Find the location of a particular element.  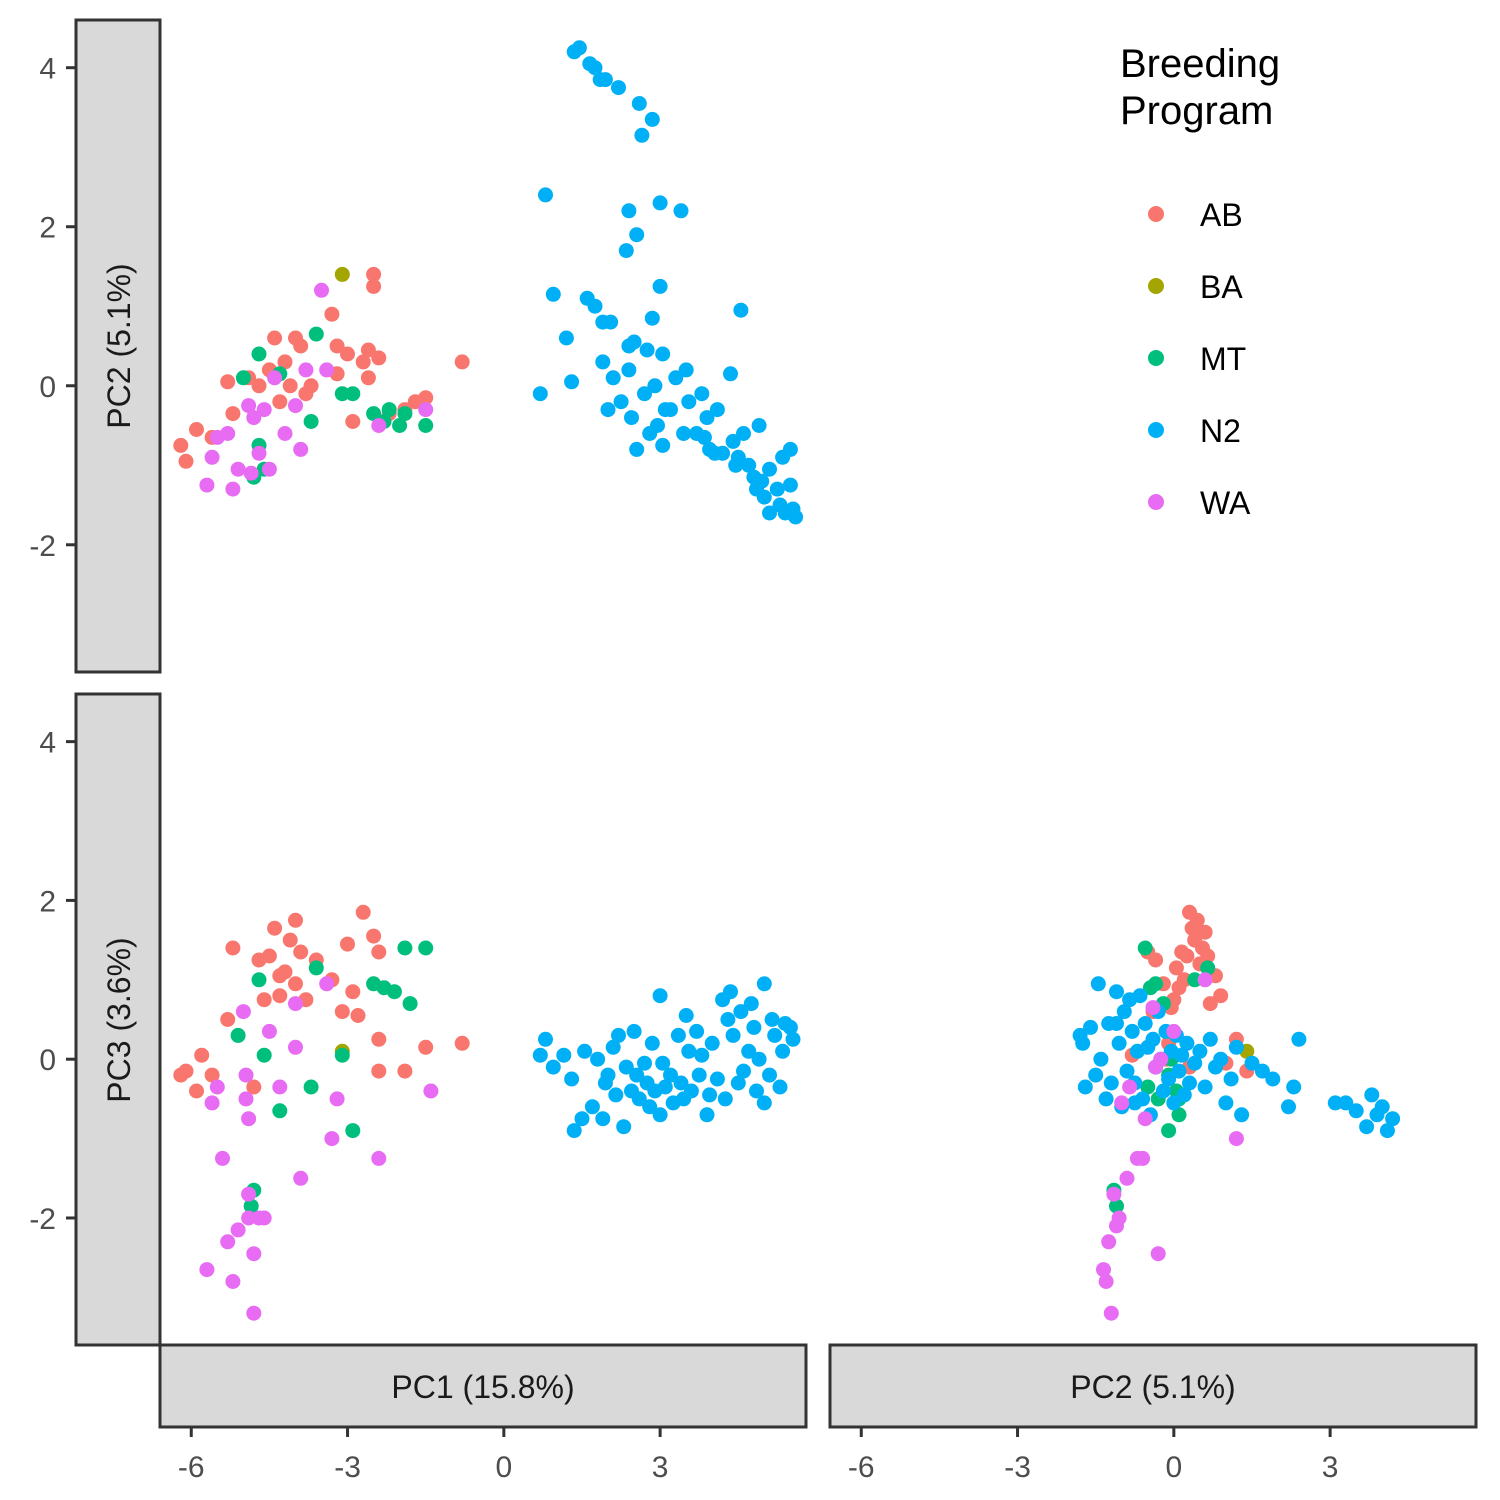

x-strip-col1: PC1 (15.8%) is located at coordinates (483, 1386).